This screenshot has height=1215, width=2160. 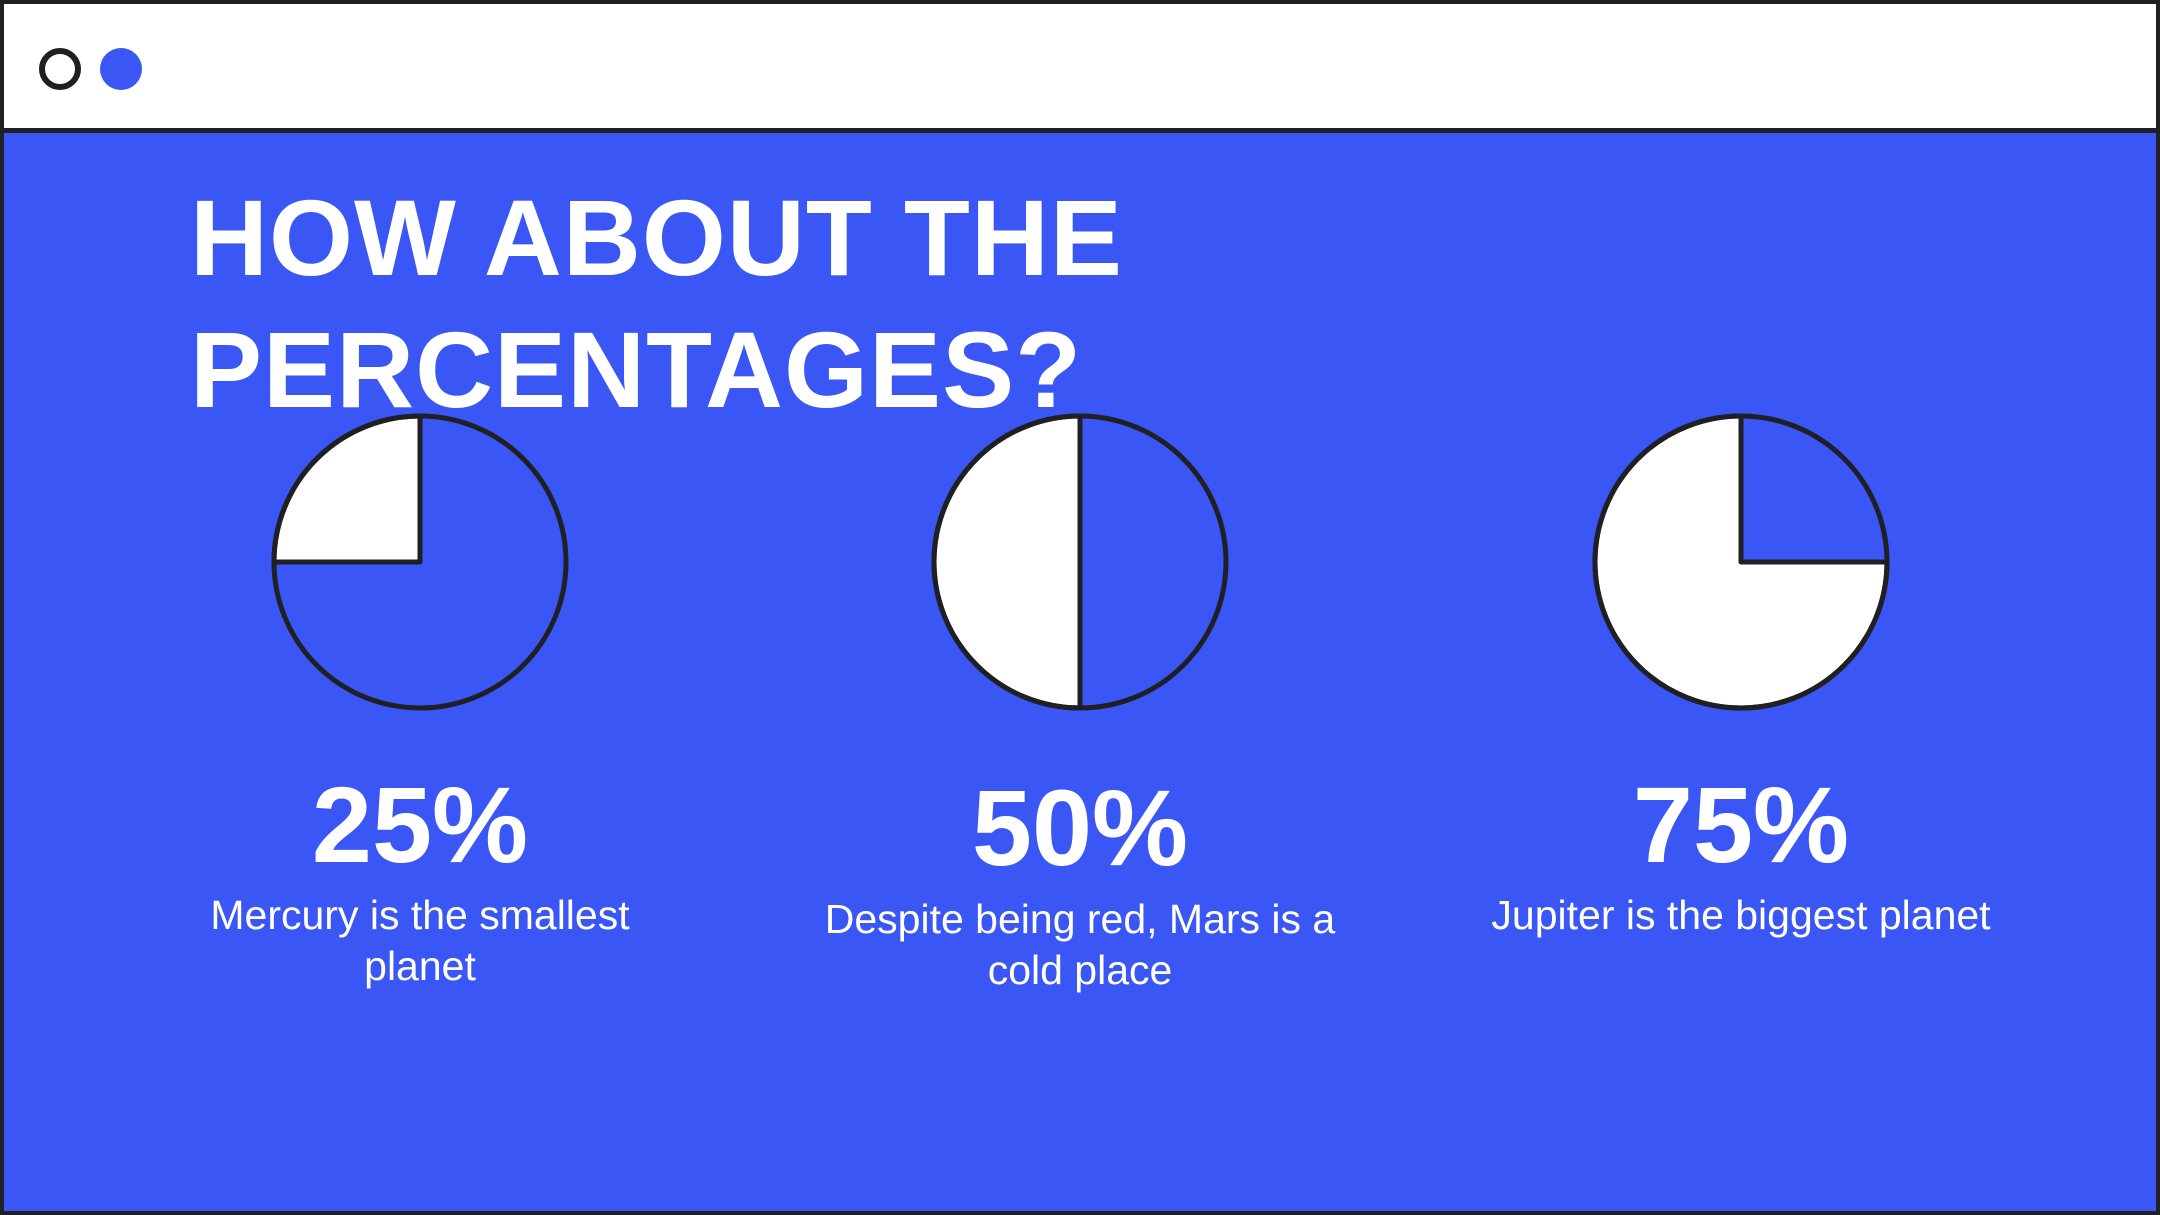 What do you see at coordinates (420, 824) in the screenshot?
I see `percentage-label-mercury: 25%` at bounding box center [420, 824].